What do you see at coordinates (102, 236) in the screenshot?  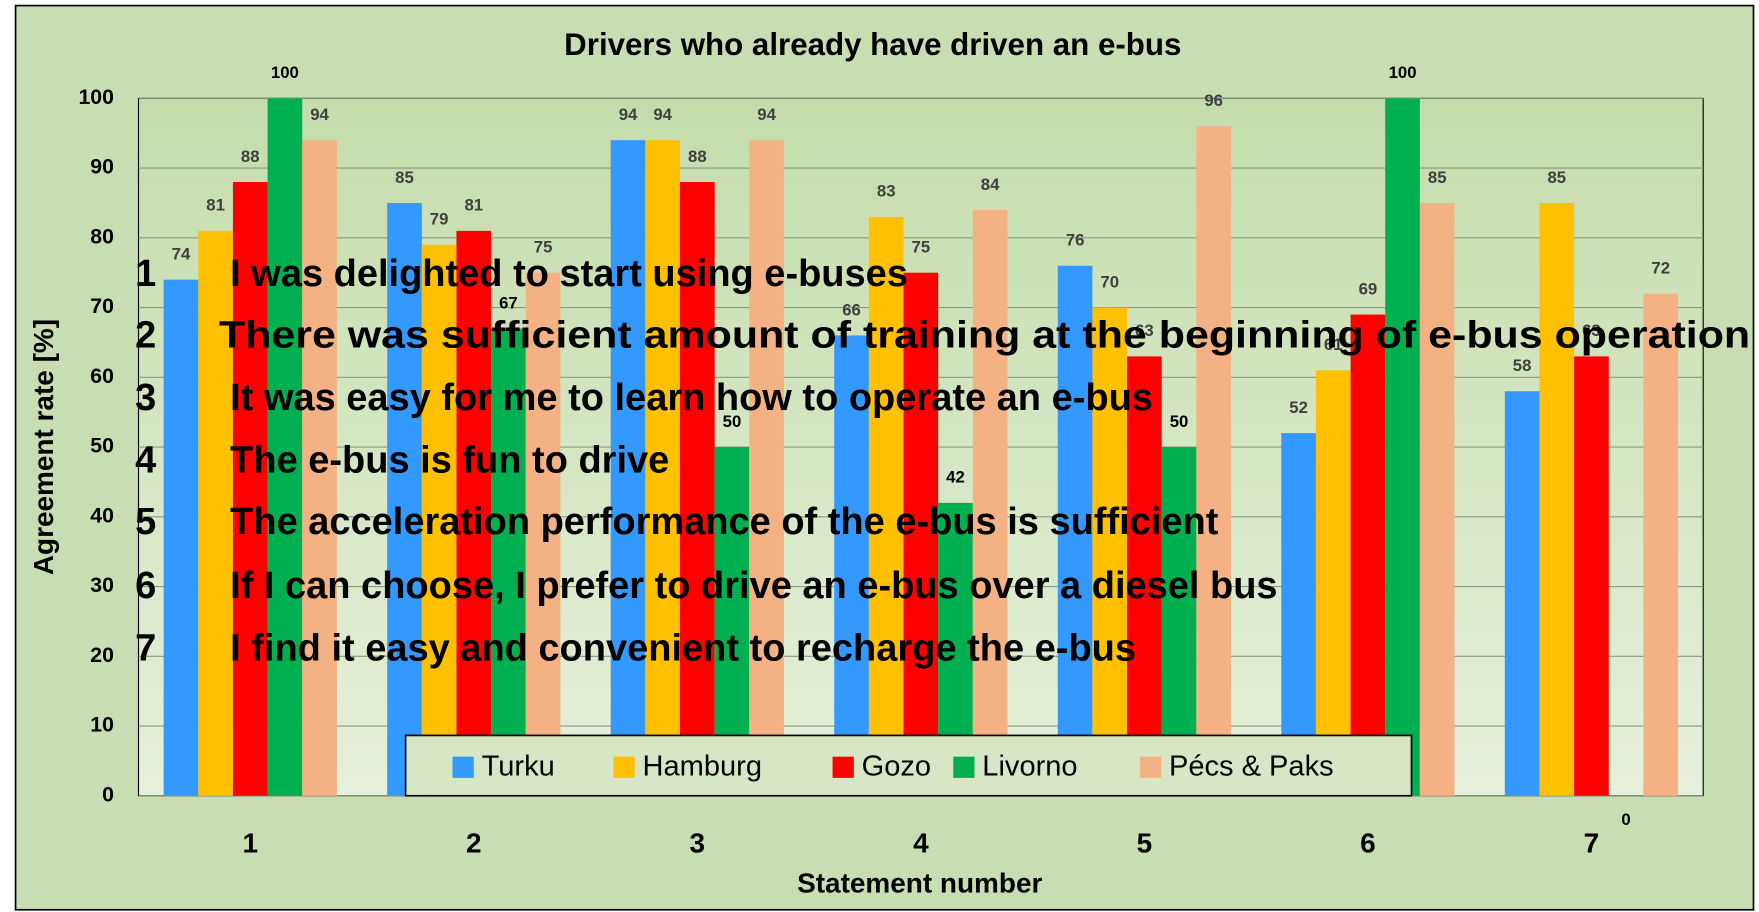 I see `y-tick-label: 80` at bounding box center [102, 236].